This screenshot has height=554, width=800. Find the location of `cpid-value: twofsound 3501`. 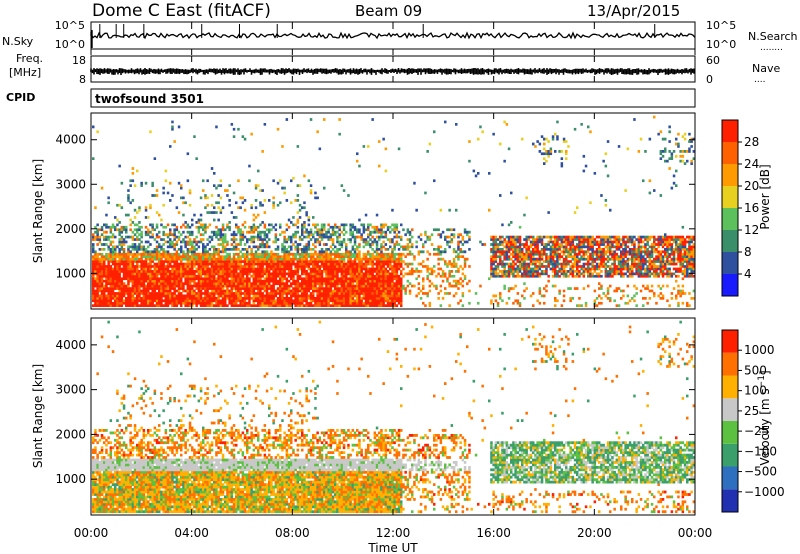

cpid-value: twofsound 3501 is located at coordinates (149, 99).